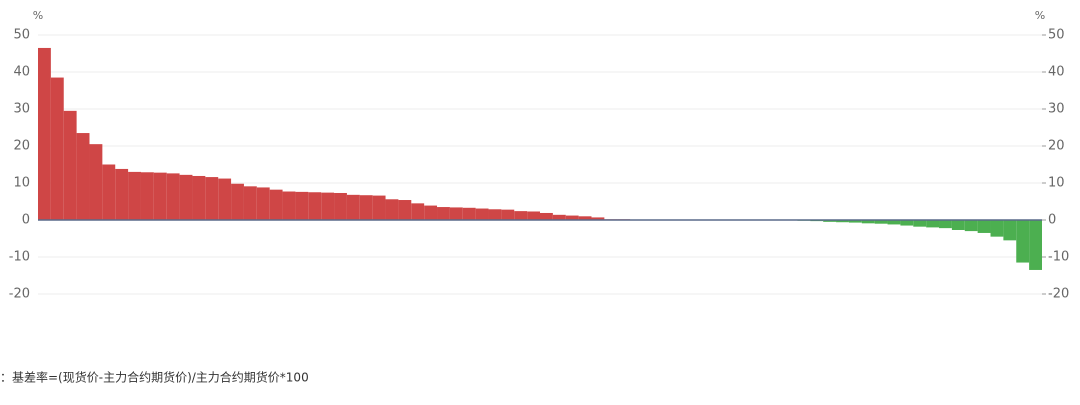 This screenshot has height=405, width=1080. Describe the element at coordinates (1056, 146) in the screenshot. I see `y2-tick-label: 20` at that location.